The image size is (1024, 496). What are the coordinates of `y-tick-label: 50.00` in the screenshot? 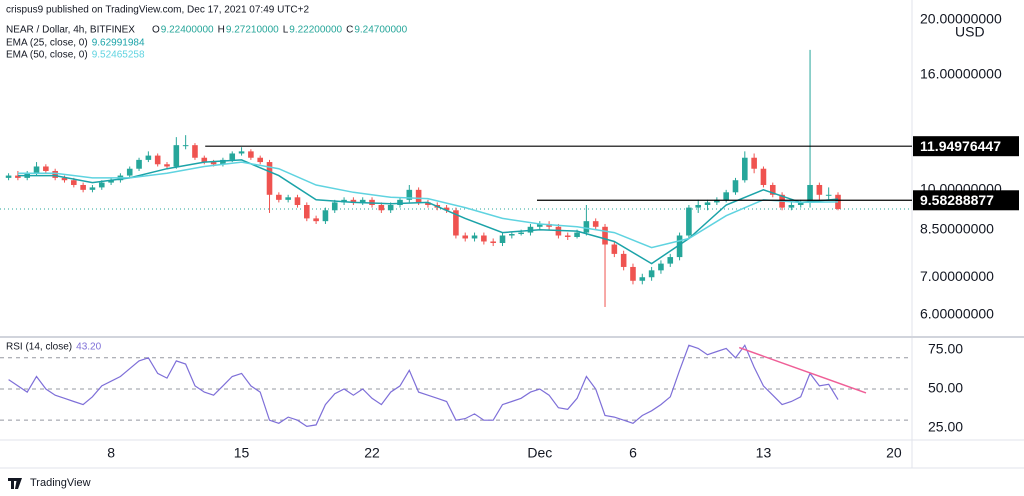 It's located at (945, 388).